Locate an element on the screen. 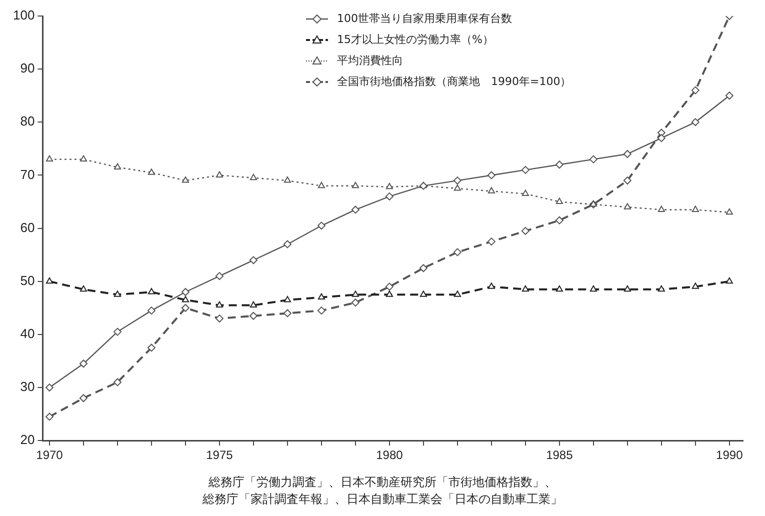 The height and width of the screenshot is (516, 765). text: 総務庁「労働力調査」、日本不動産研究所「市街地価格指数」、 is located at coordinates (383, 482).